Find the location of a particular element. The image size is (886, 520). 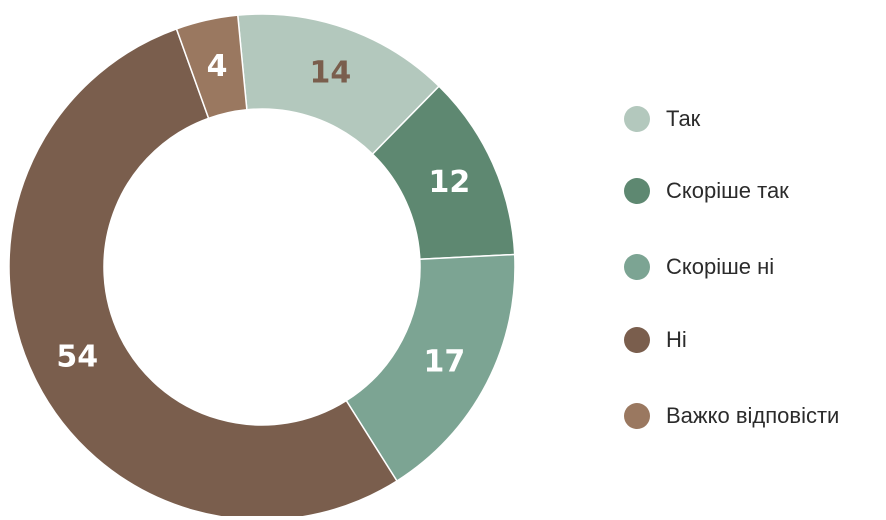

legend-item-tak: Так is located at coordinates (662, 119).